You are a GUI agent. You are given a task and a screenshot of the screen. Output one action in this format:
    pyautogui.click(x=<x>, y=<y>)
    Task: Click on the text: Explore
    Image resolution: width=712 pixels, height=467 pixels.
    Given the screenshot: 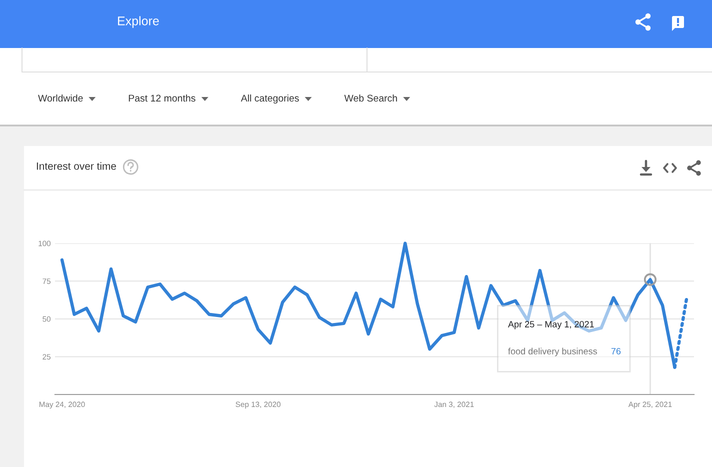 What is the action you would take?
    pyautogui.click(x=138, y=22)
    